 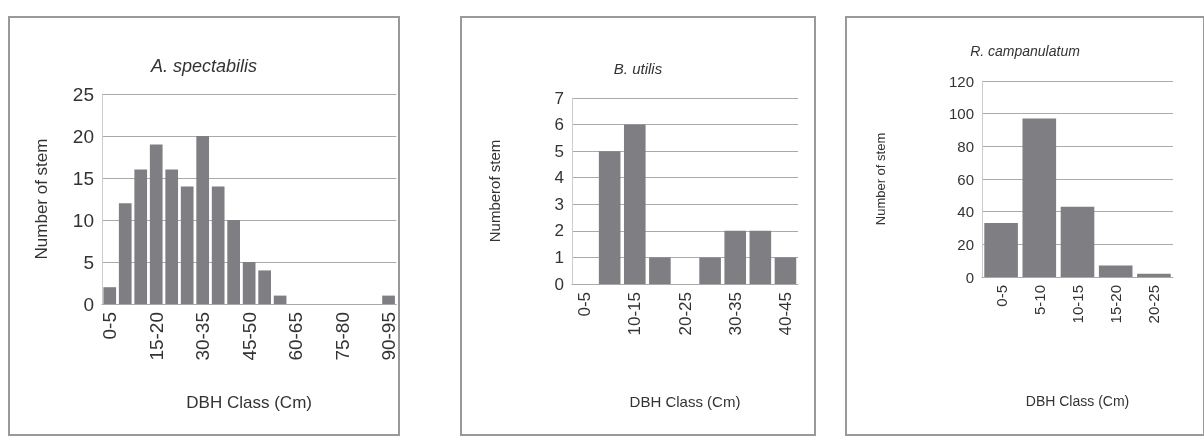 I want to click on y-tick-label: 4, so click(x=559, y=178).